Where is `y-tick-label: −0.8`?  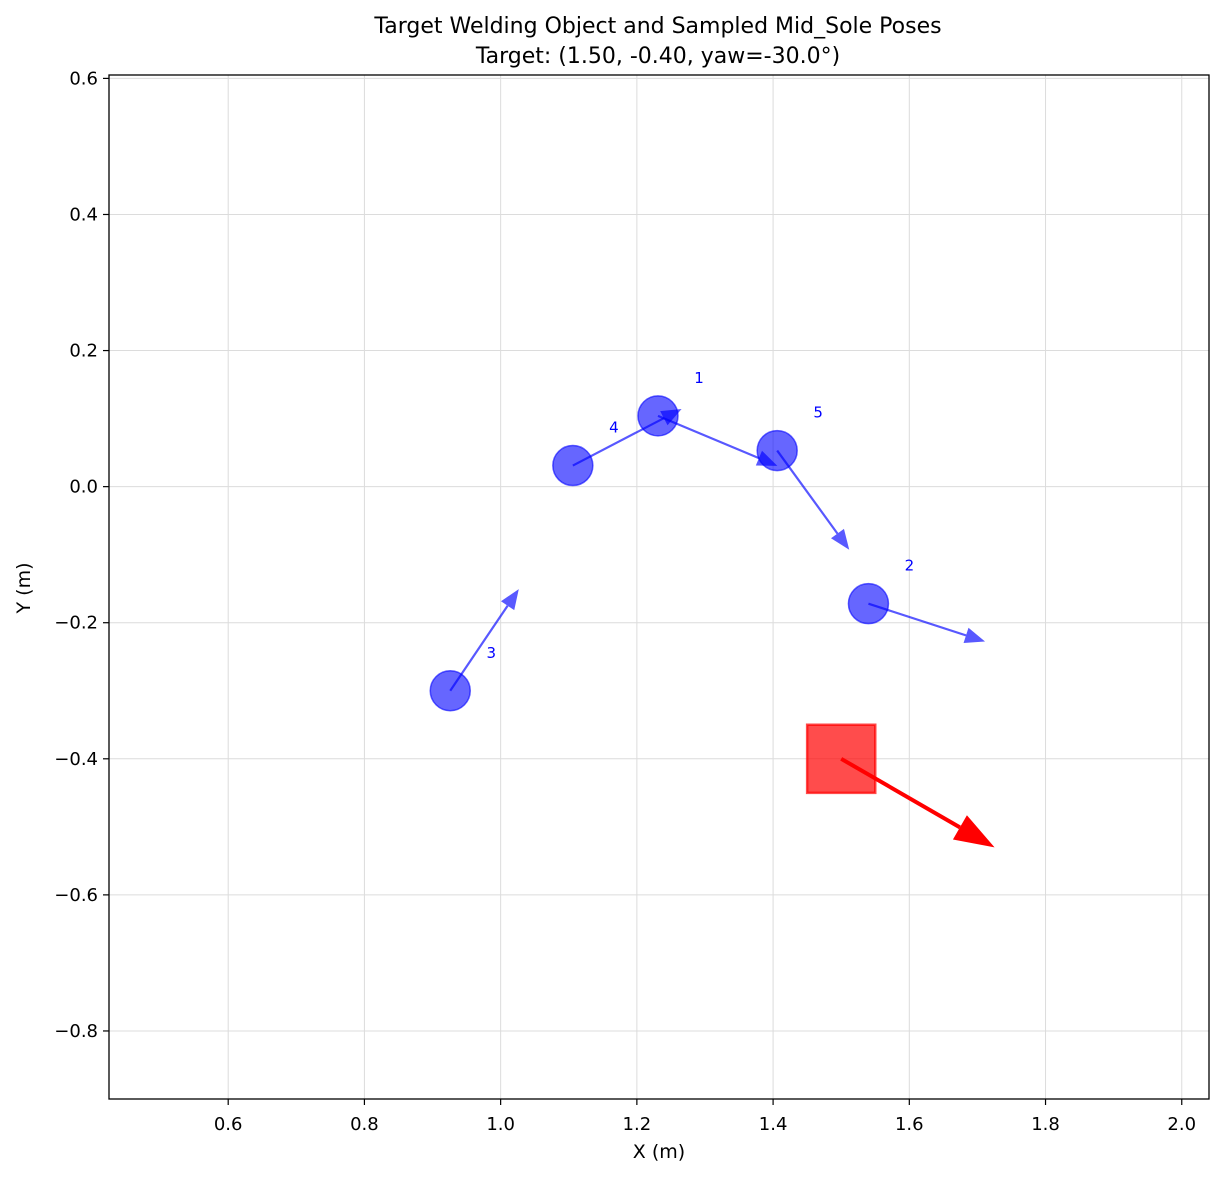
y-tick-label: −0.8 is located at coordinates (76, 1031).